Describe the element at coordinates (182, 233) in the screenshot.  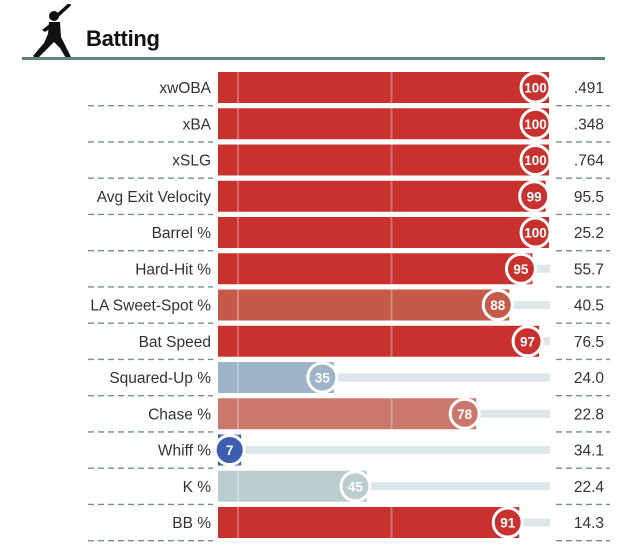
I see `category-label: Barrel %` at that location.